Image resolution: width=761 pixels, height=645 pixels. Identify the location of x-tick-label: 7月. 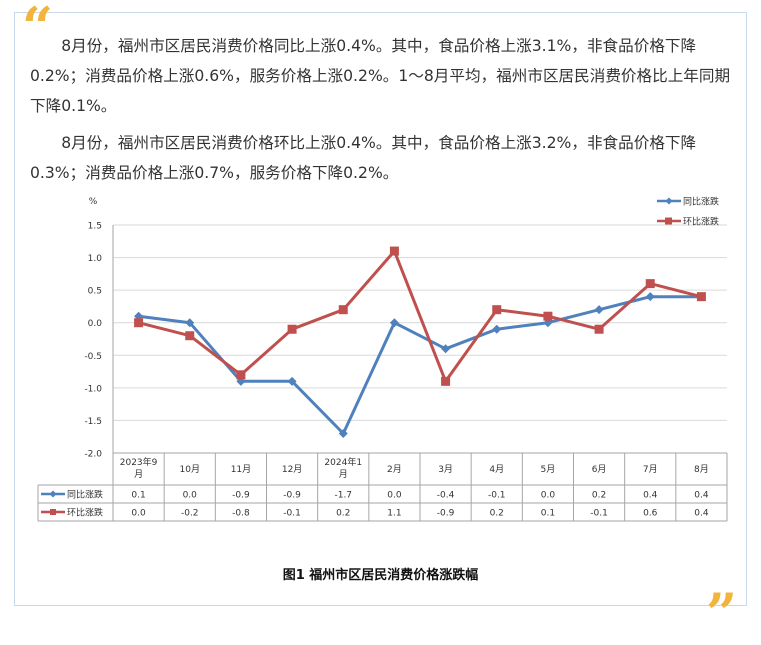
(650, 469).